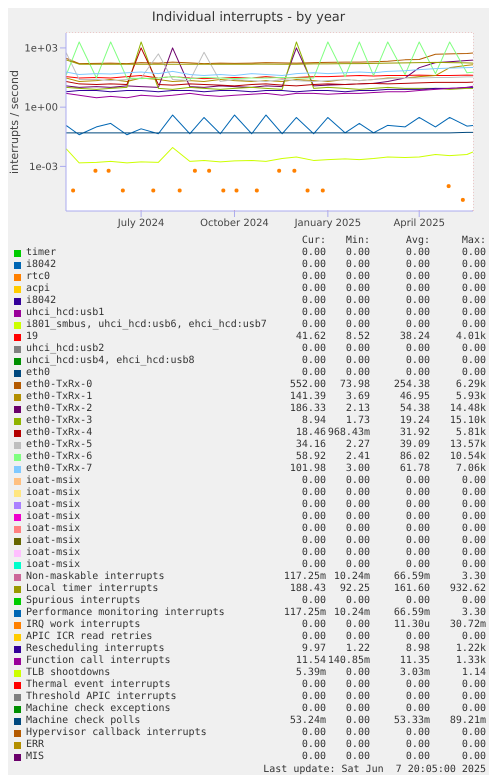 The width and height of the screenshot is (497, 784). Describe the element at coordinates (308, 385) in the screenshot. I see `text: 552.00` at that location.